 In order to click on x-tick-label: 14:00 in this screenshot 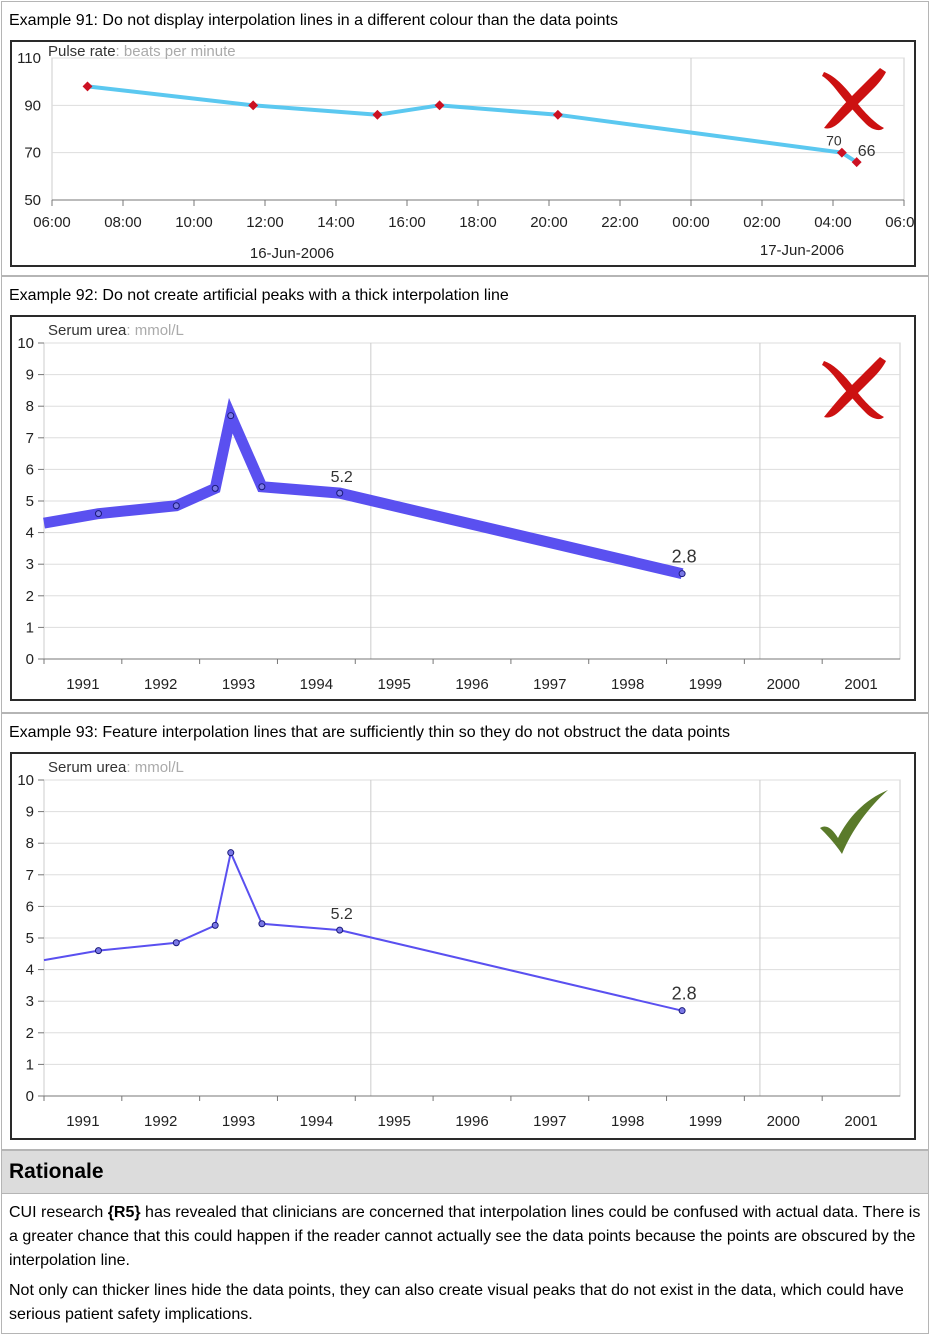, I will do `click(336, 222)`.